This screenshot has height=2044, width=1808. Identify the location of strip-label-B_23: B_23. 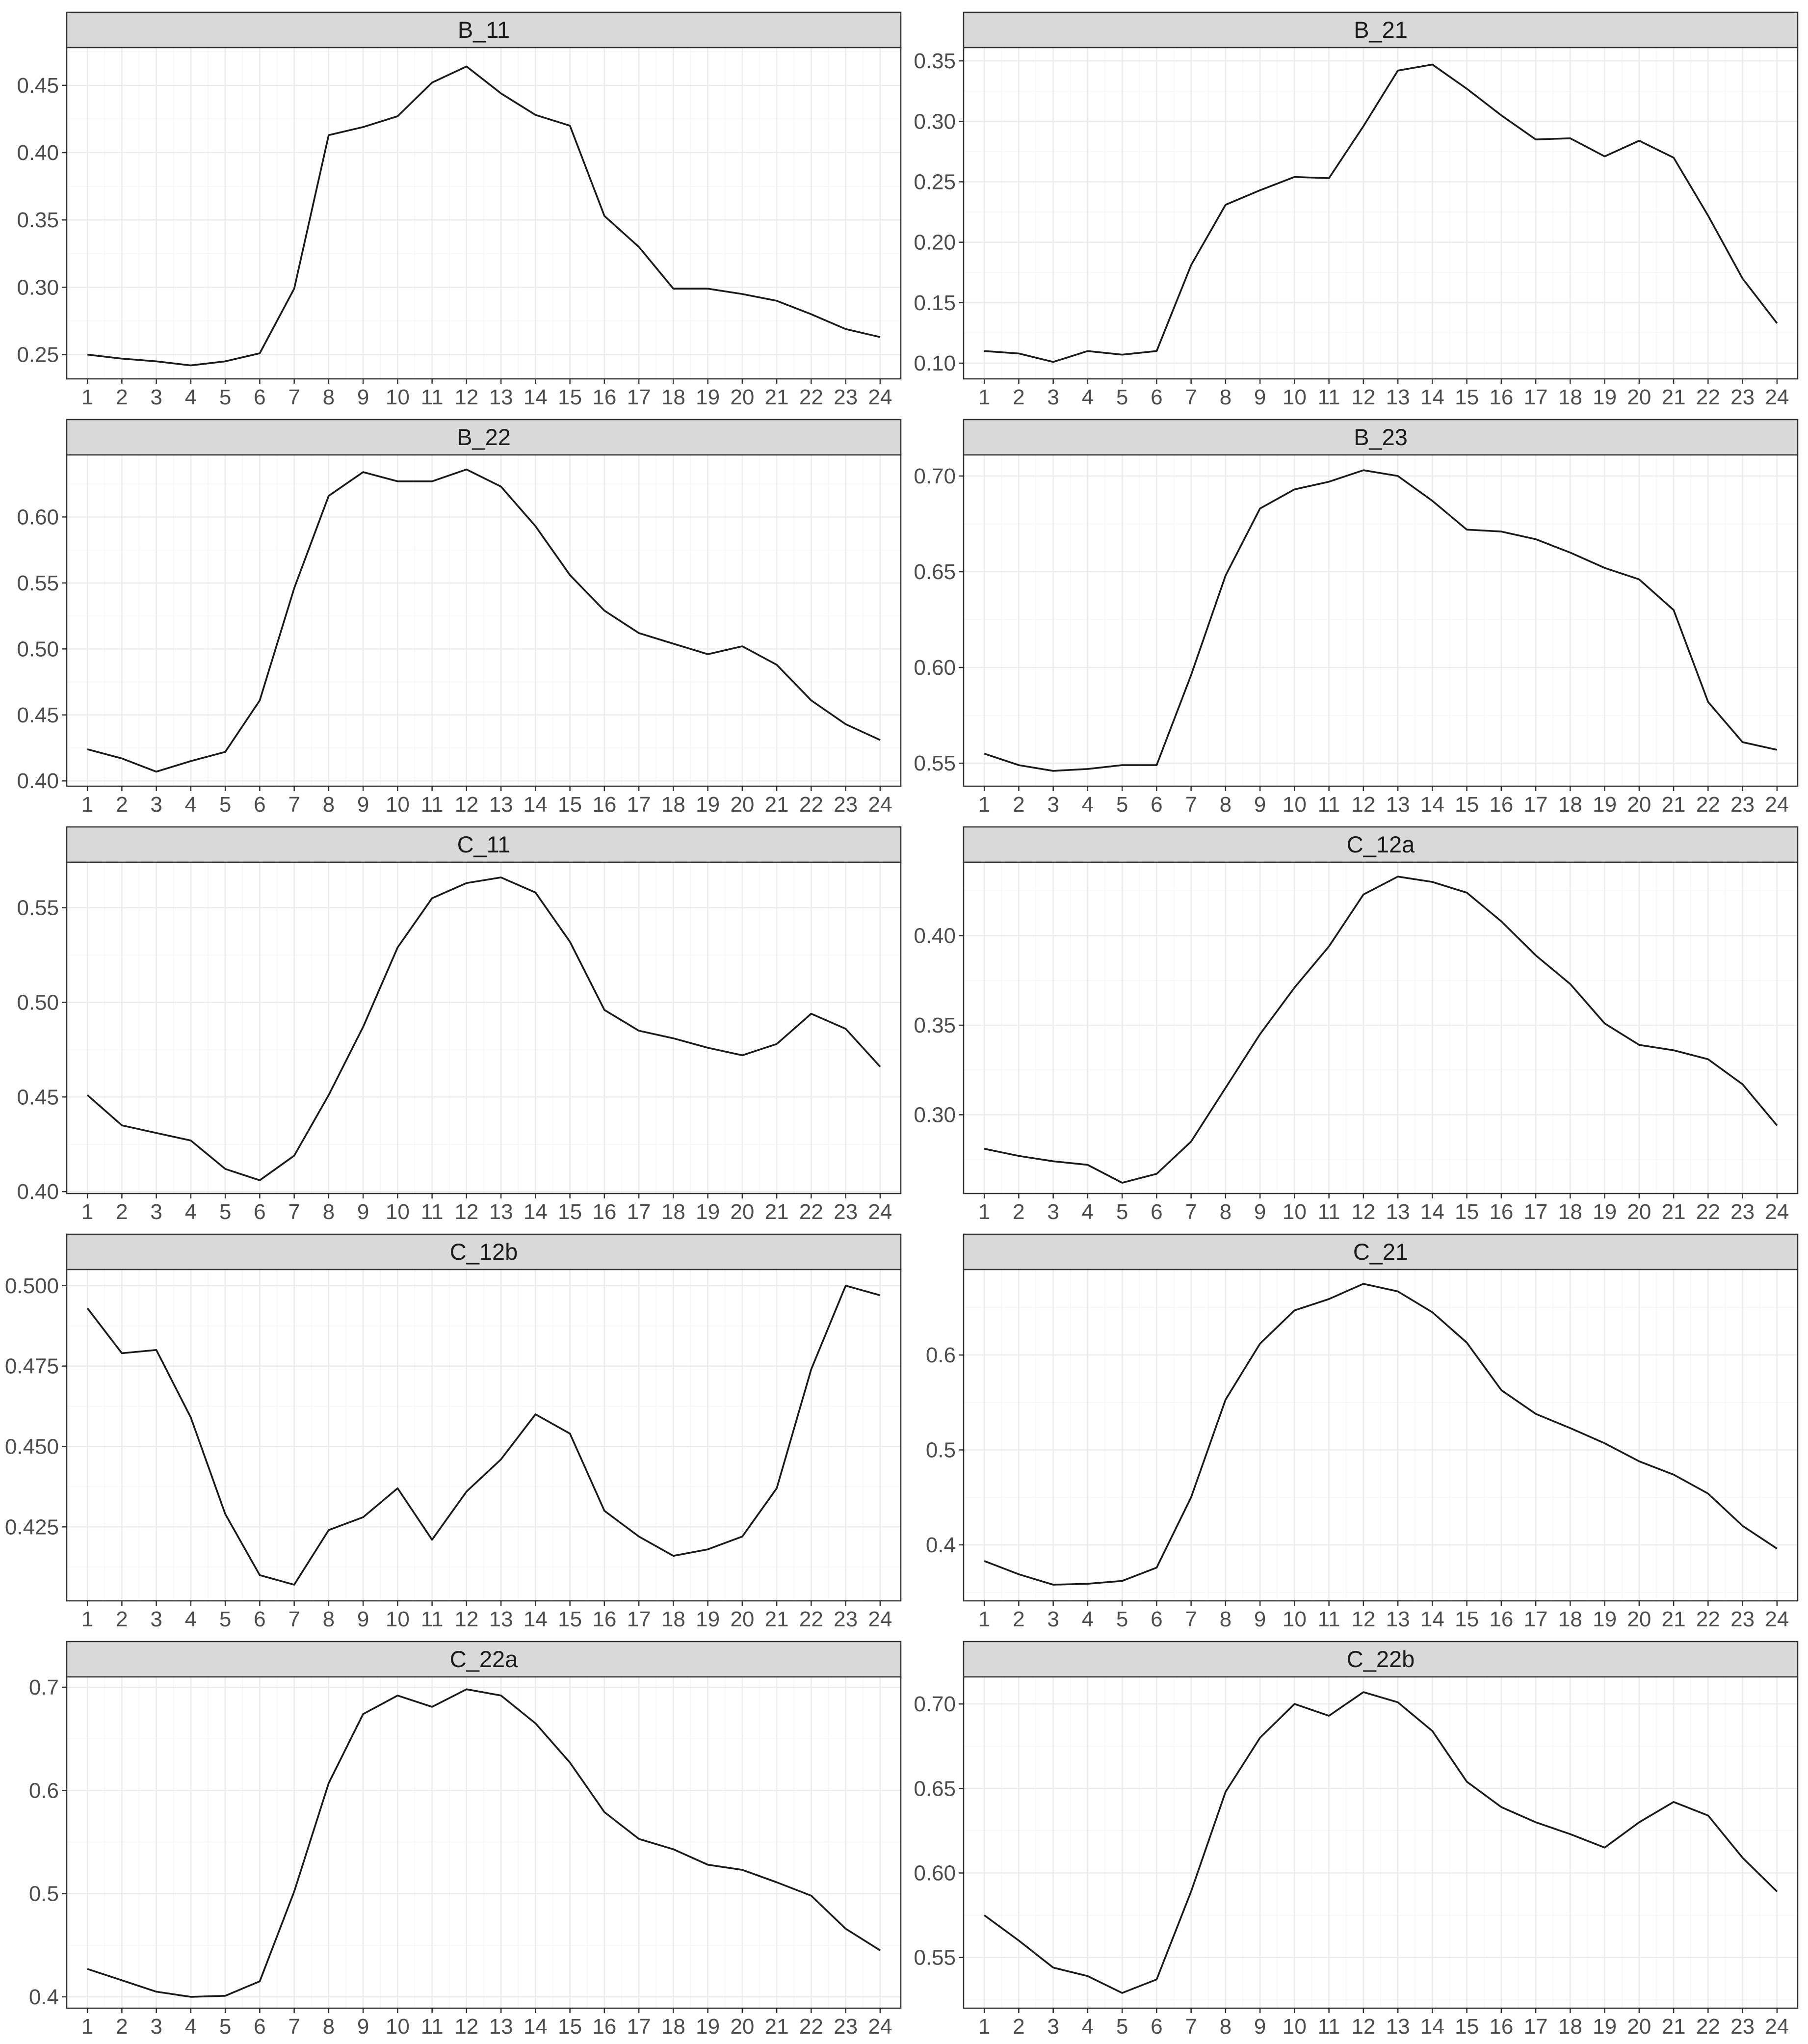
(1381, 437).